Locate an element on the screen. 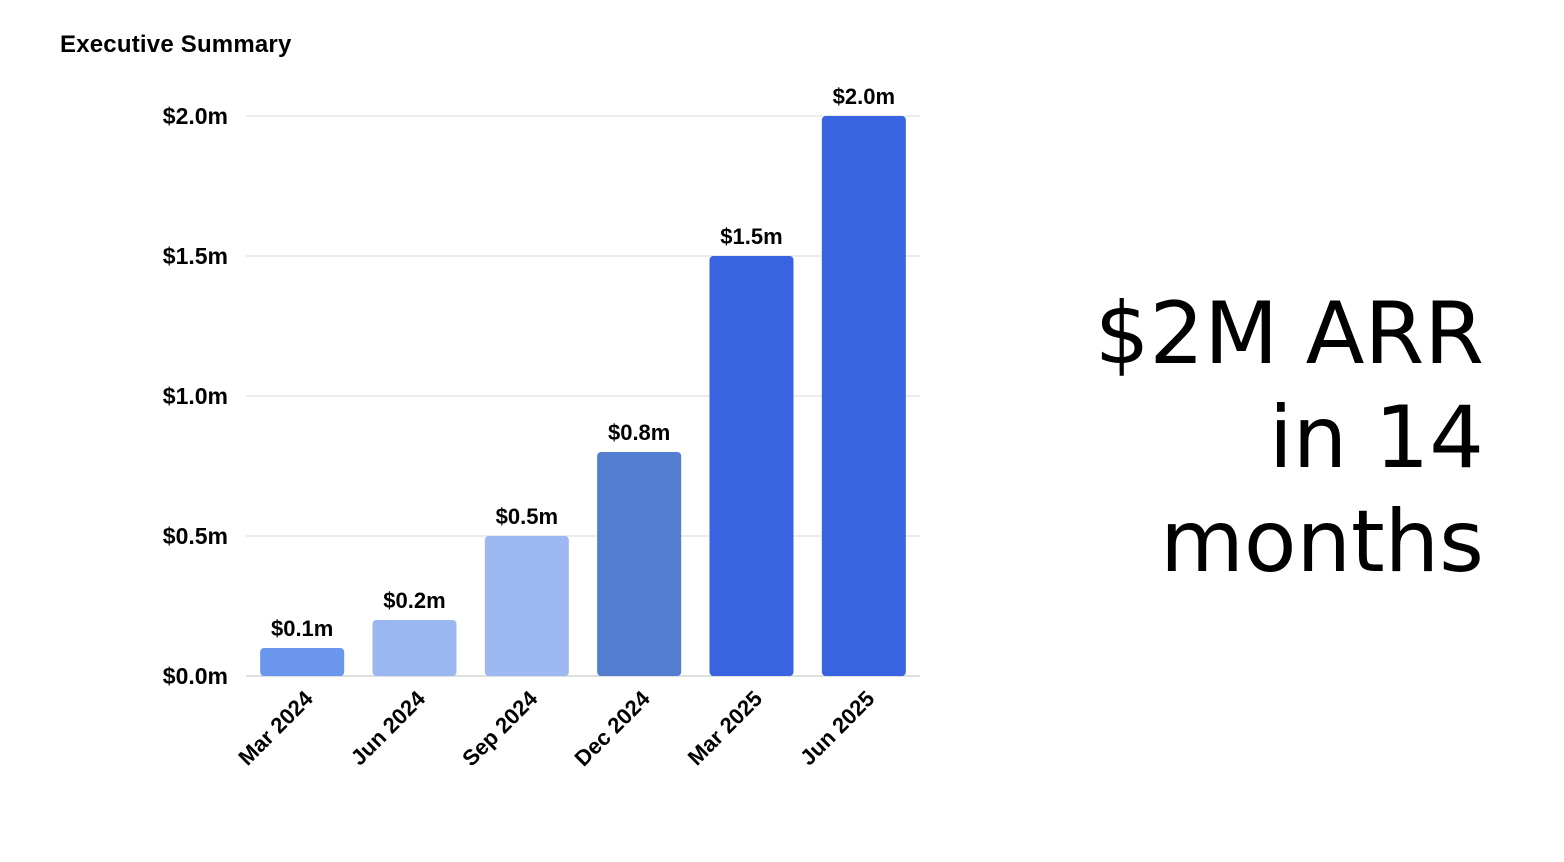 This screenshot has width=1564, height=862. x-tick-label: Mar 2025 is located at coordinates (725, 728).